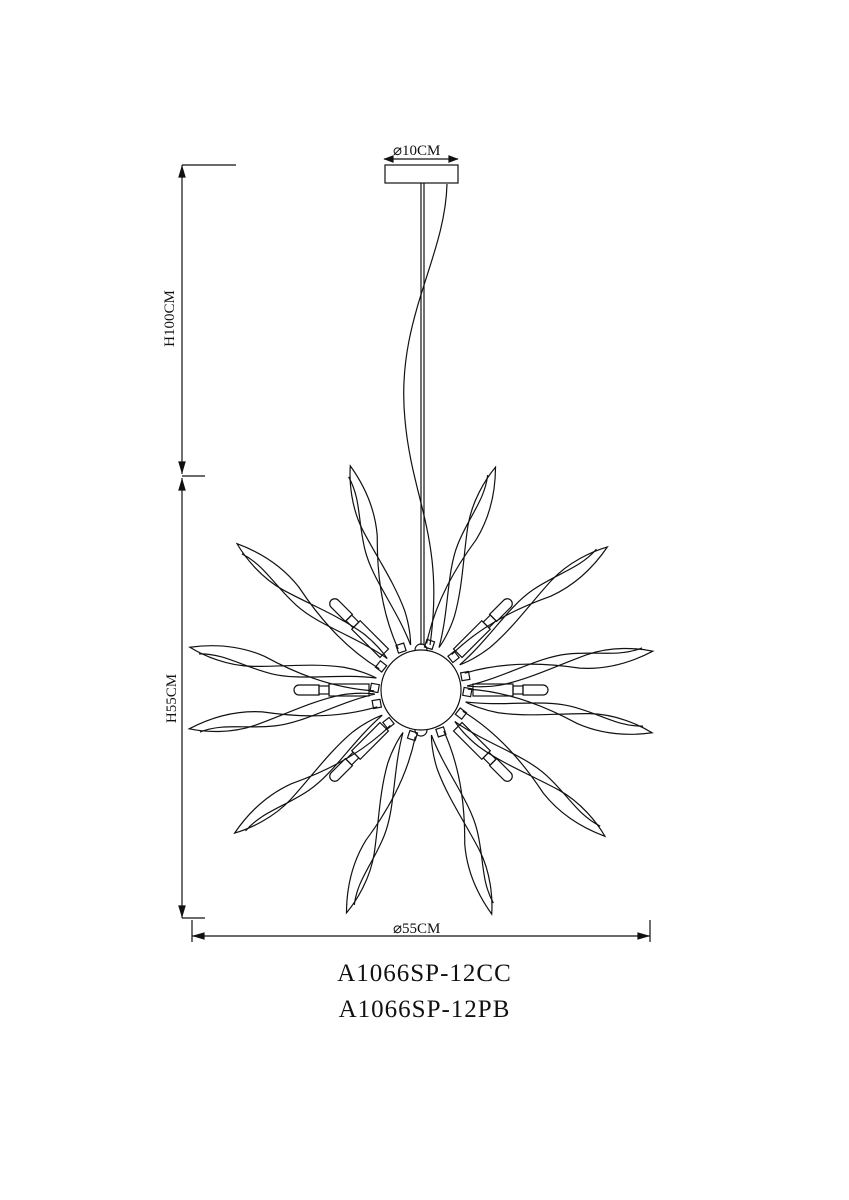  Describe the element at coordinates (424, 1009) in the screenshot. I see `model-number-2: A1066SP-12PB` at that location.